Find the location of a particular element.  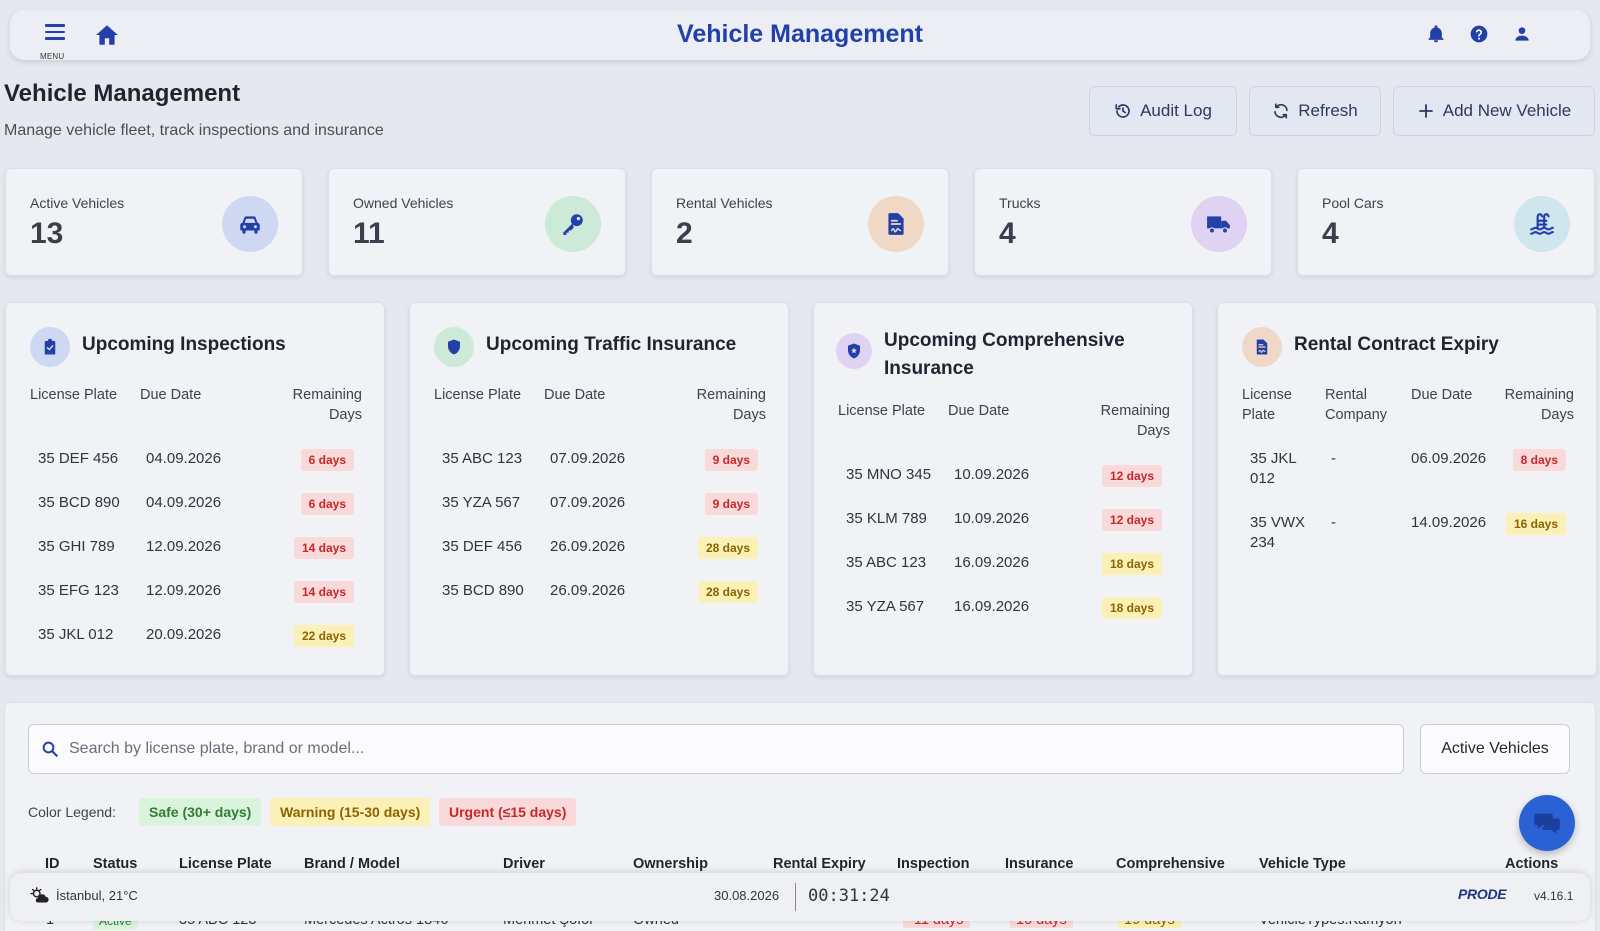

stat-value: 11 is located at coordinates (369, 233).